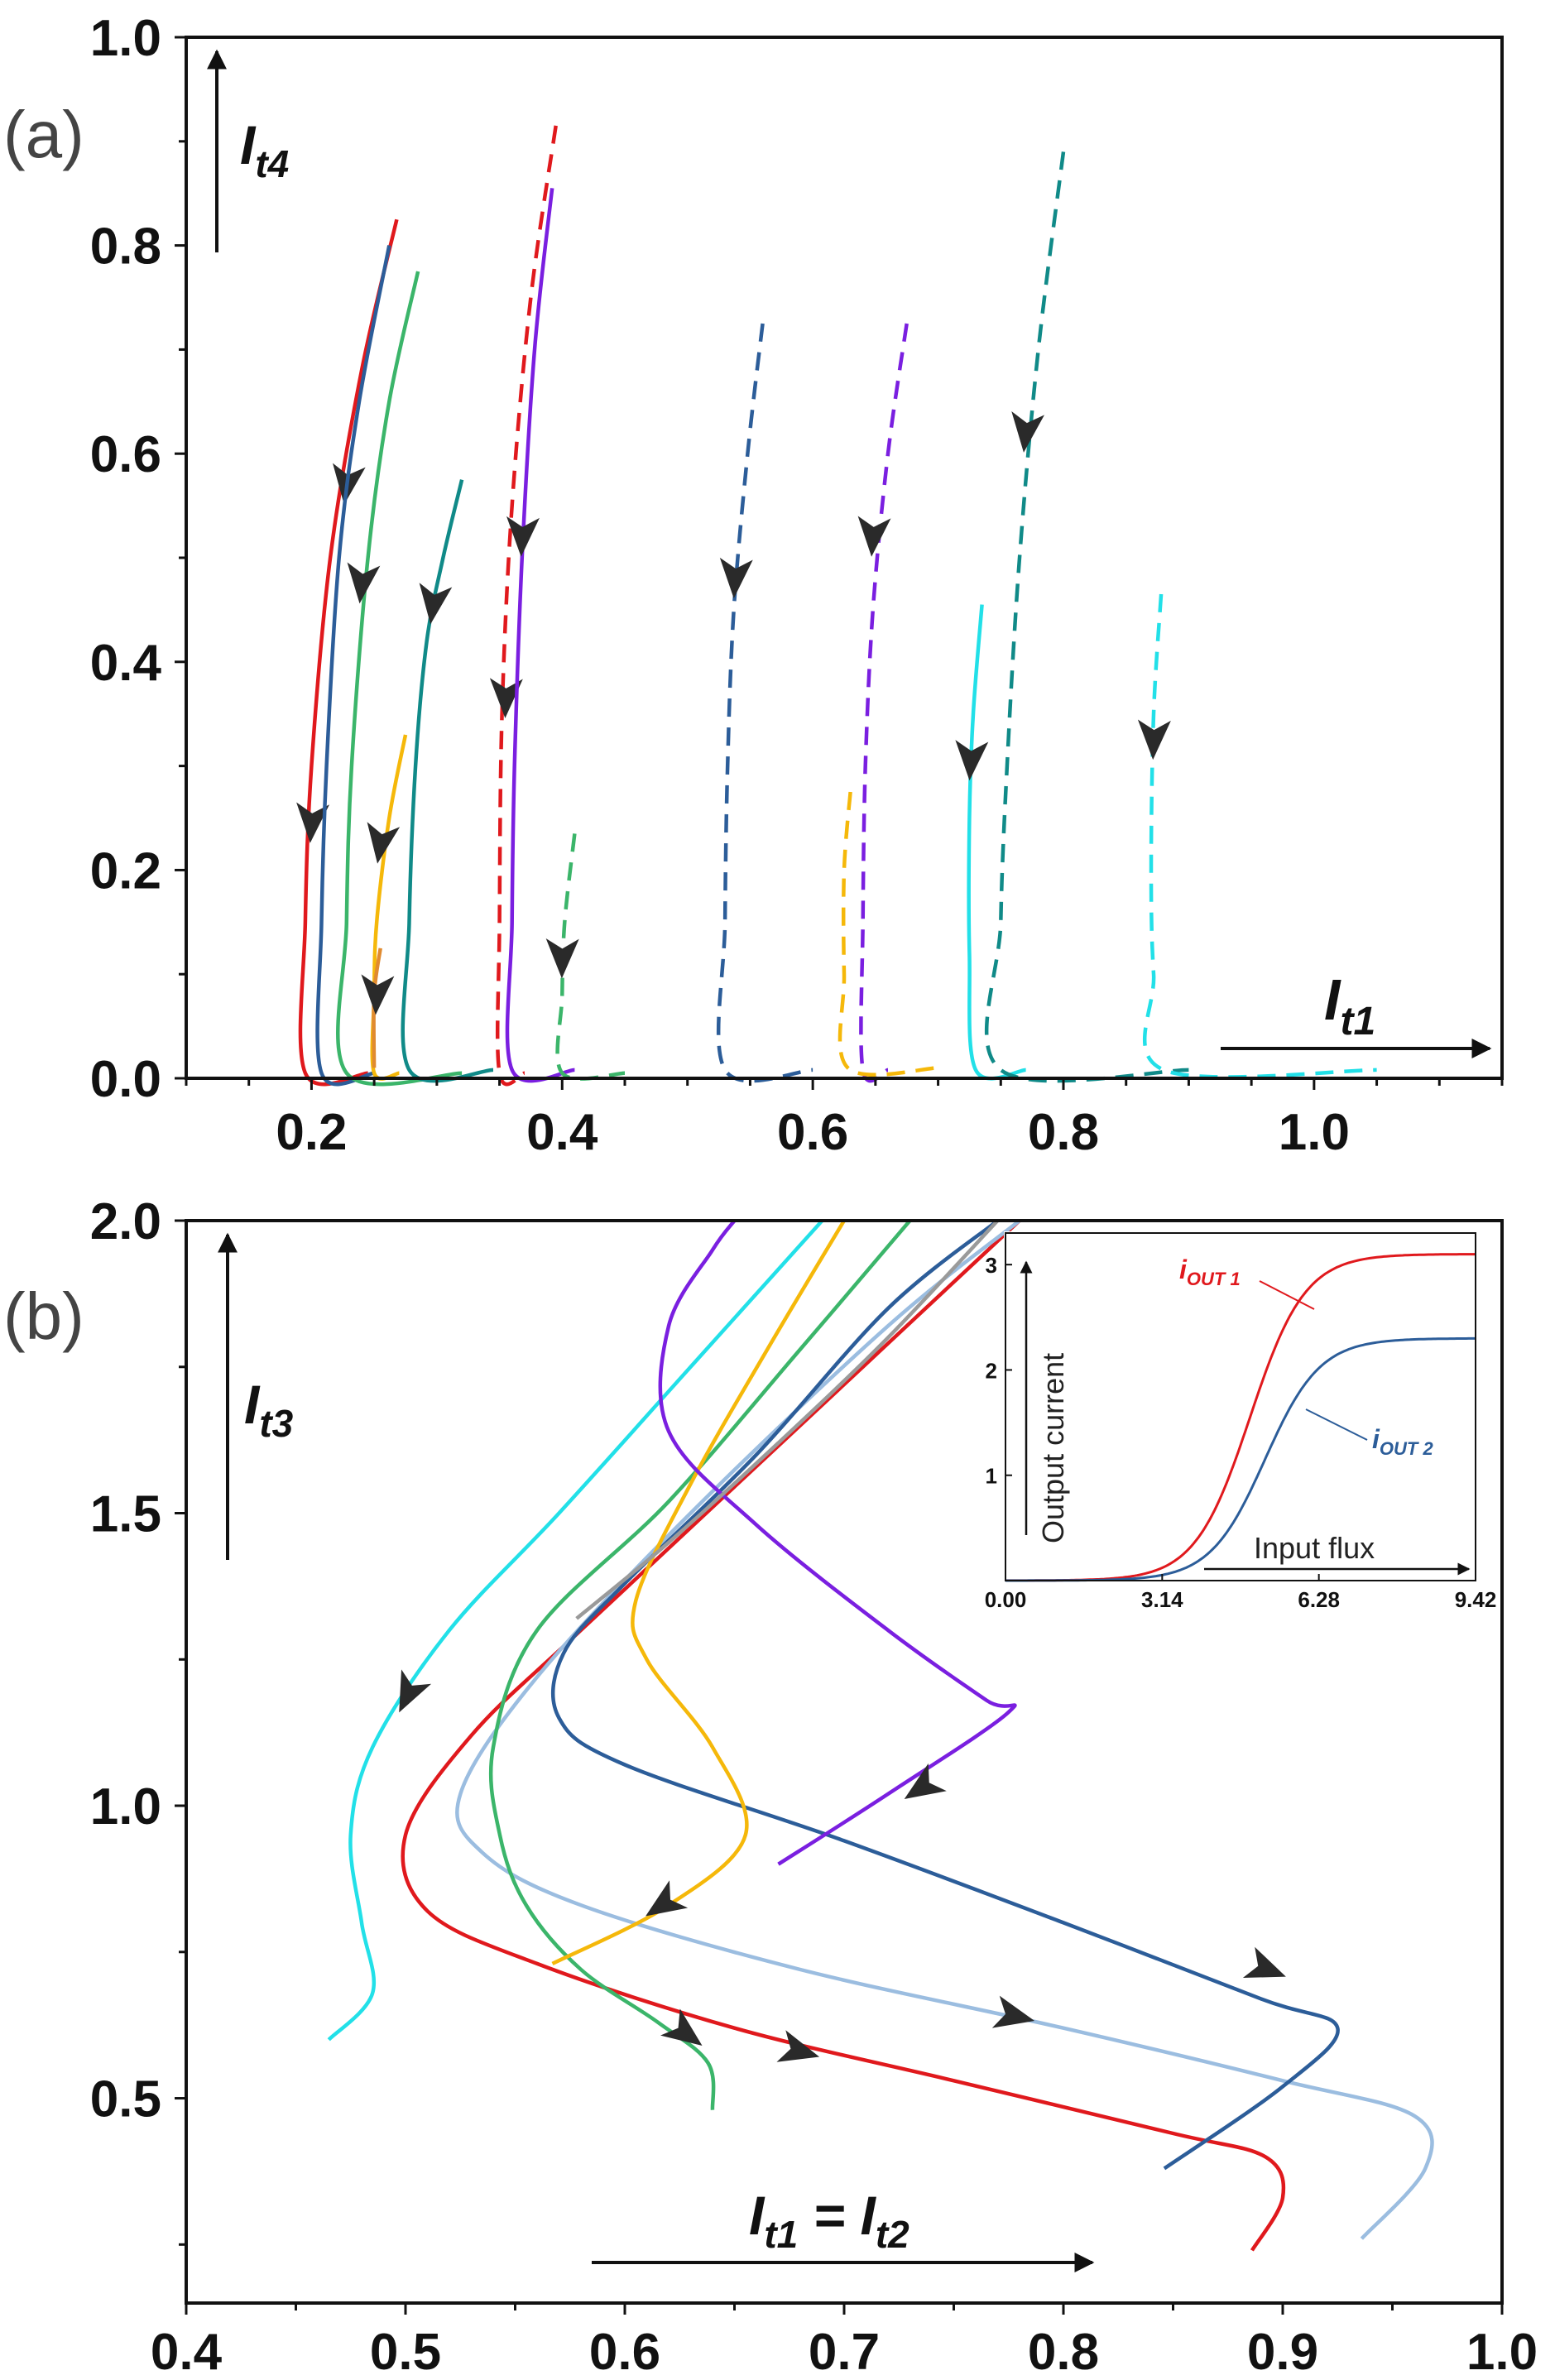 This screenshot has height=2380, width=1555. I want to click on panel-a-x-tick-label: 0.2, so click(311, 1132).